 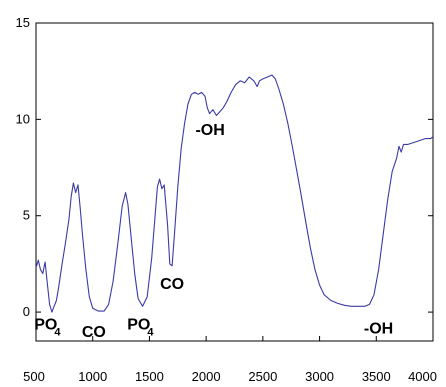 What do you see at coordinates (26, 311) in the screenshot?
I see `y-tick-label: 0` at bounding box center [26, 311].